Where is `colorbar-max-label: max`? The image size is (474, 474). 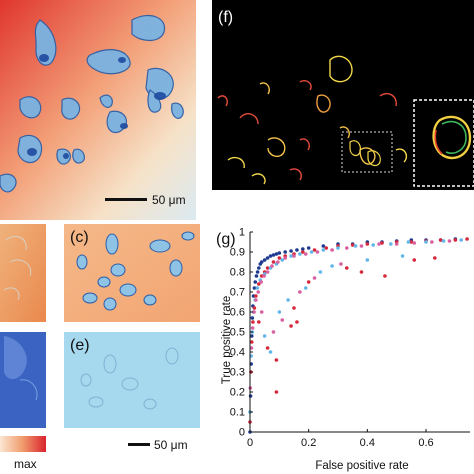
colorbar-max-label: max is located at coordinates (25, 464).